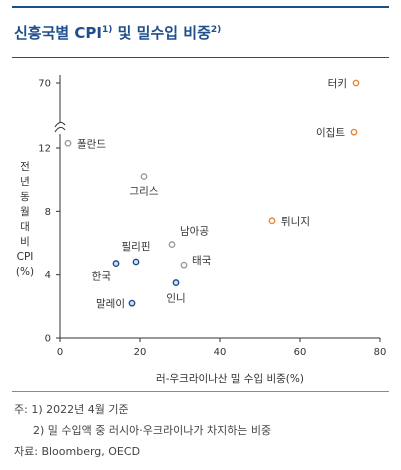  Describe the element at coordinates (337, 84) in the screenshot. I see `point-label-터키: 터키` at that location.